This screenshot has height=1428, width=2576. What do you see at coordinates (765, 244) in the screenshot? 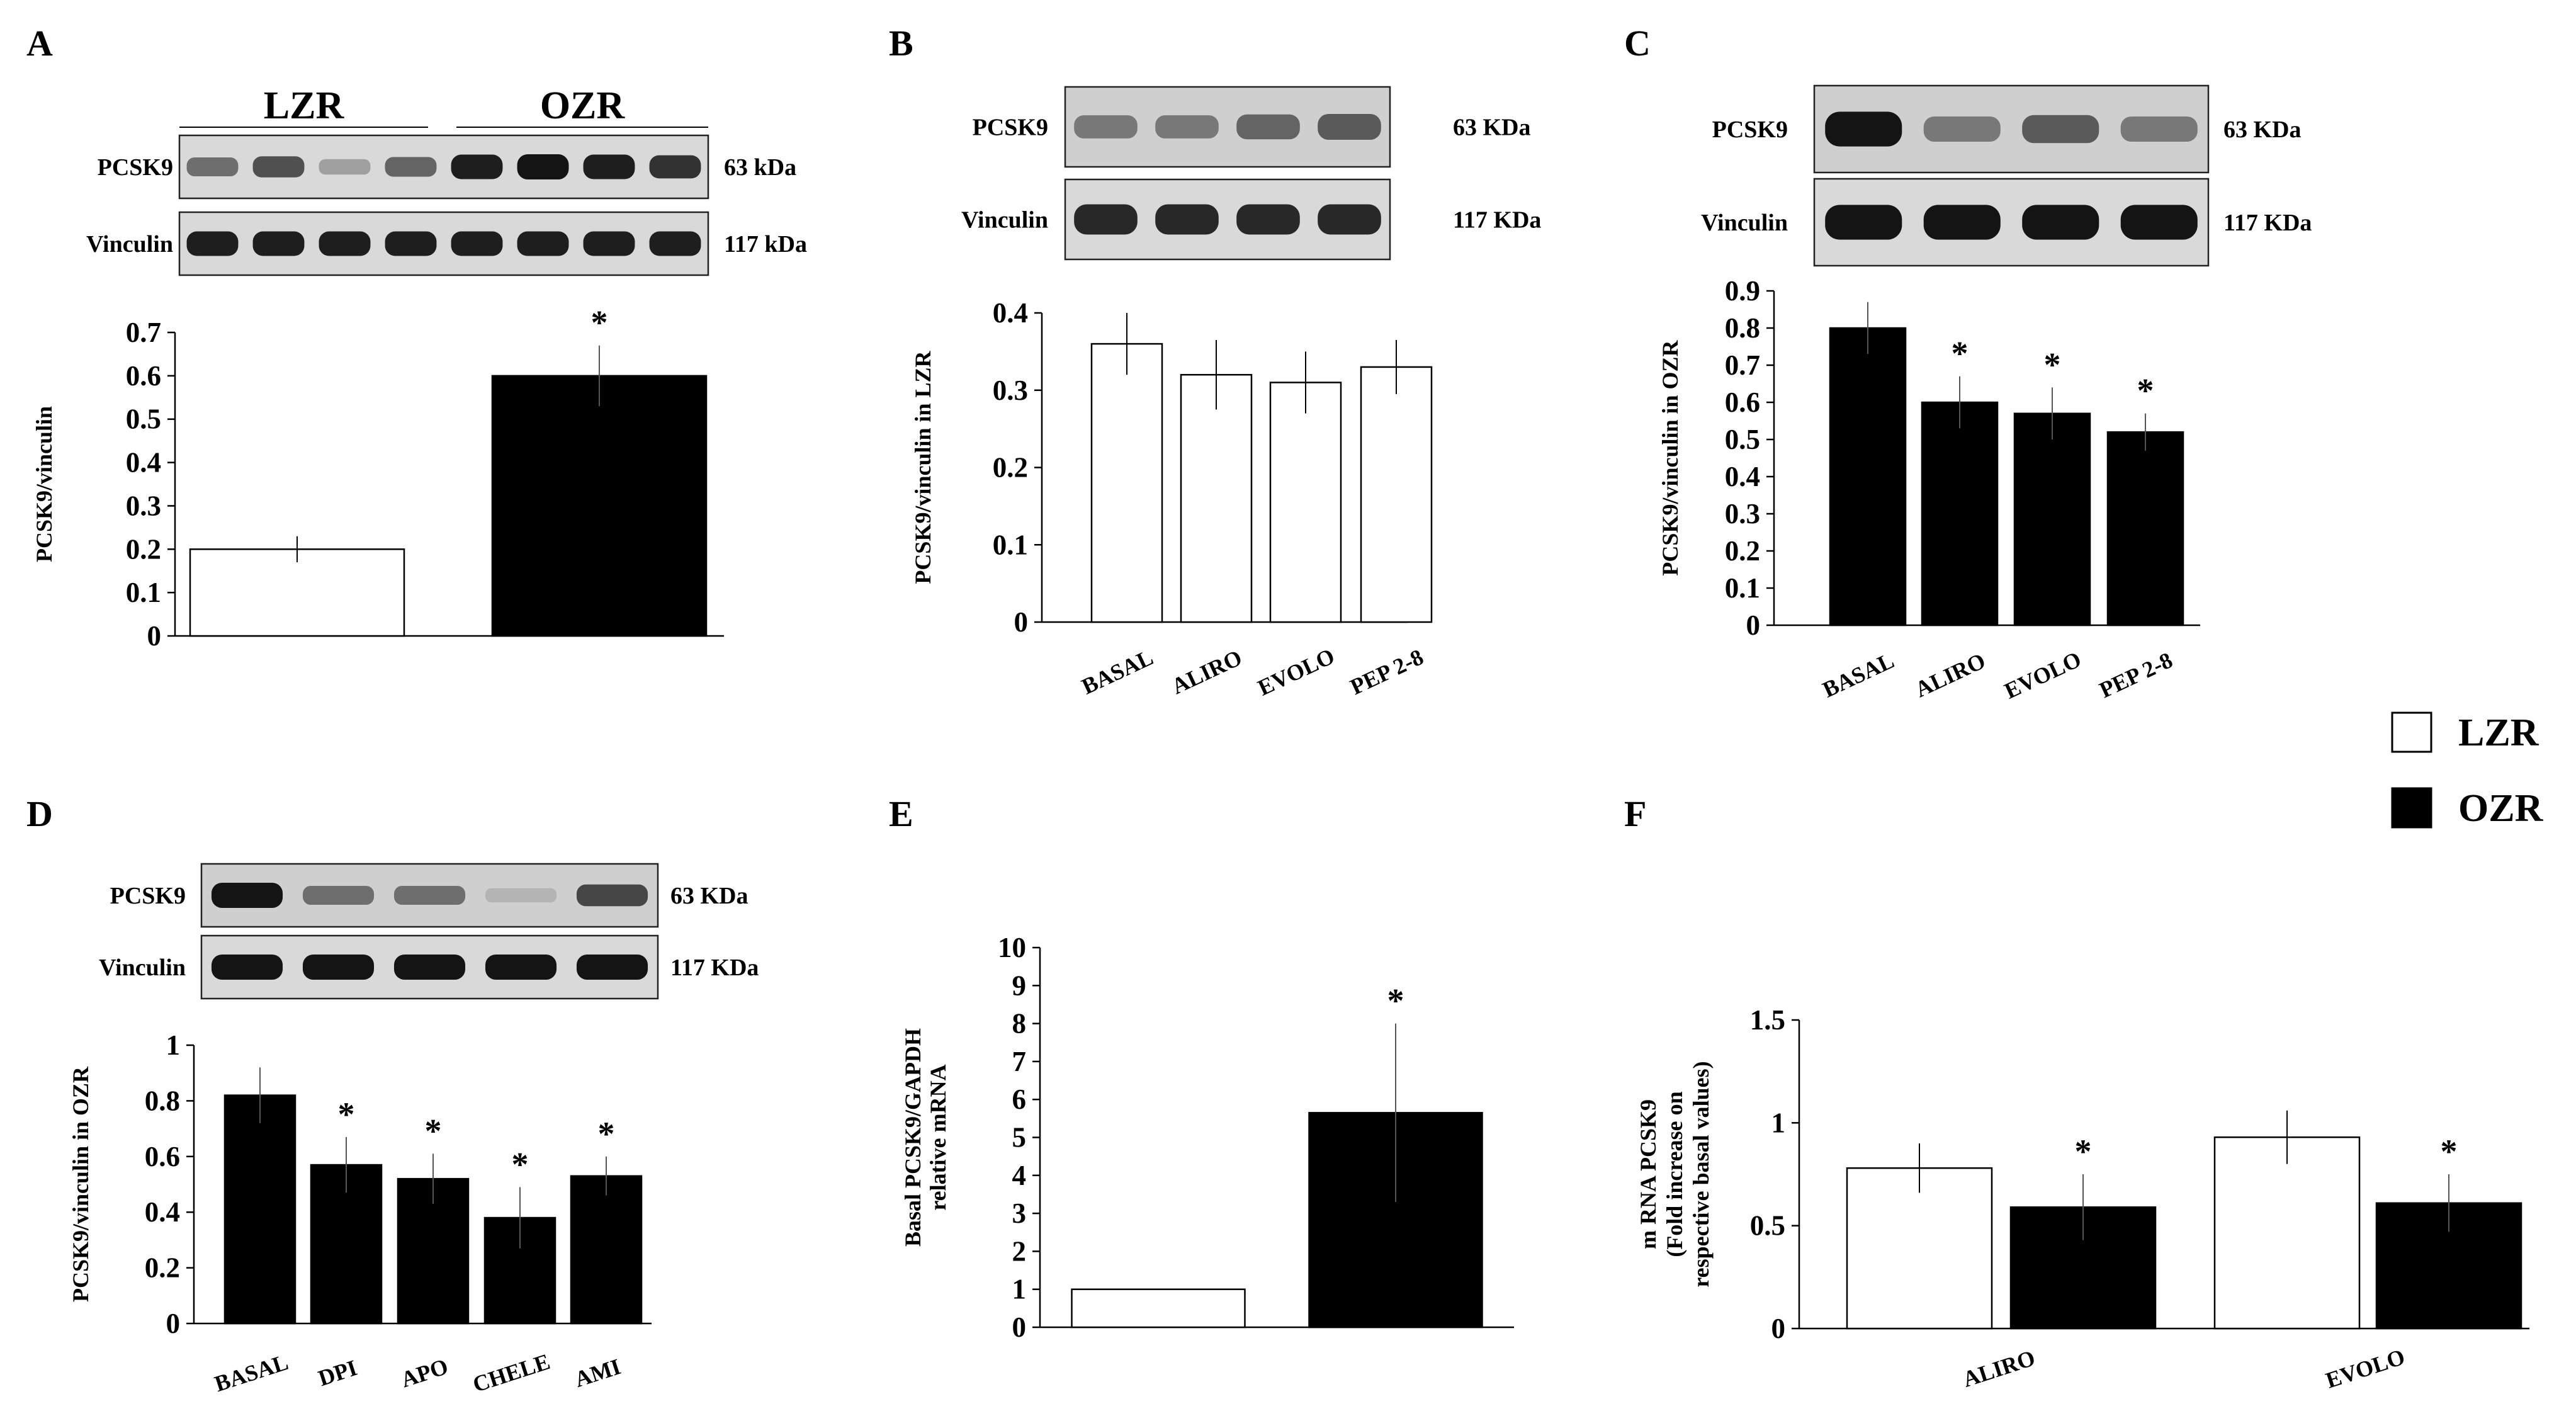
I see `blot-size-label: 117 kDa` at bounding box center [765, 244].